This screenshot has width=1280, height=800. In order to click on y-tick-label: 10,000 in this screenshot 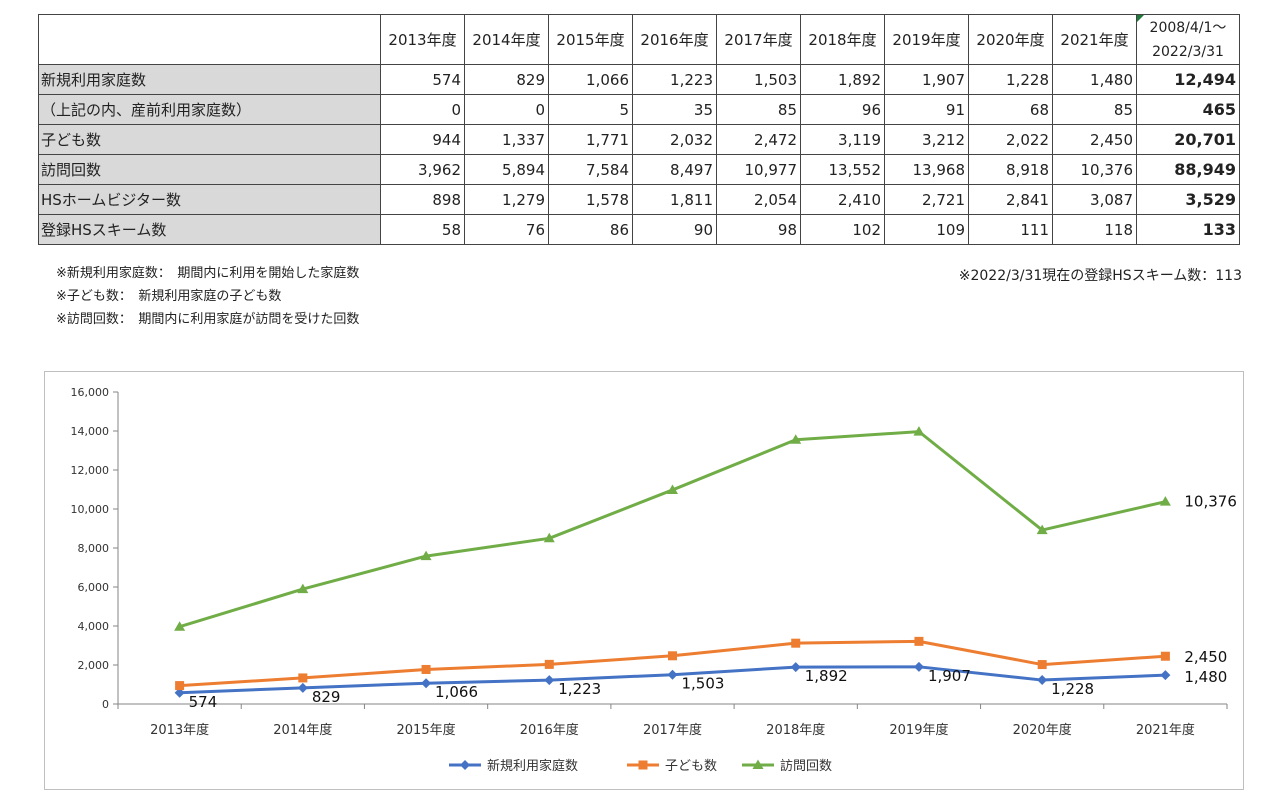, I will do `click(90, 509)`.